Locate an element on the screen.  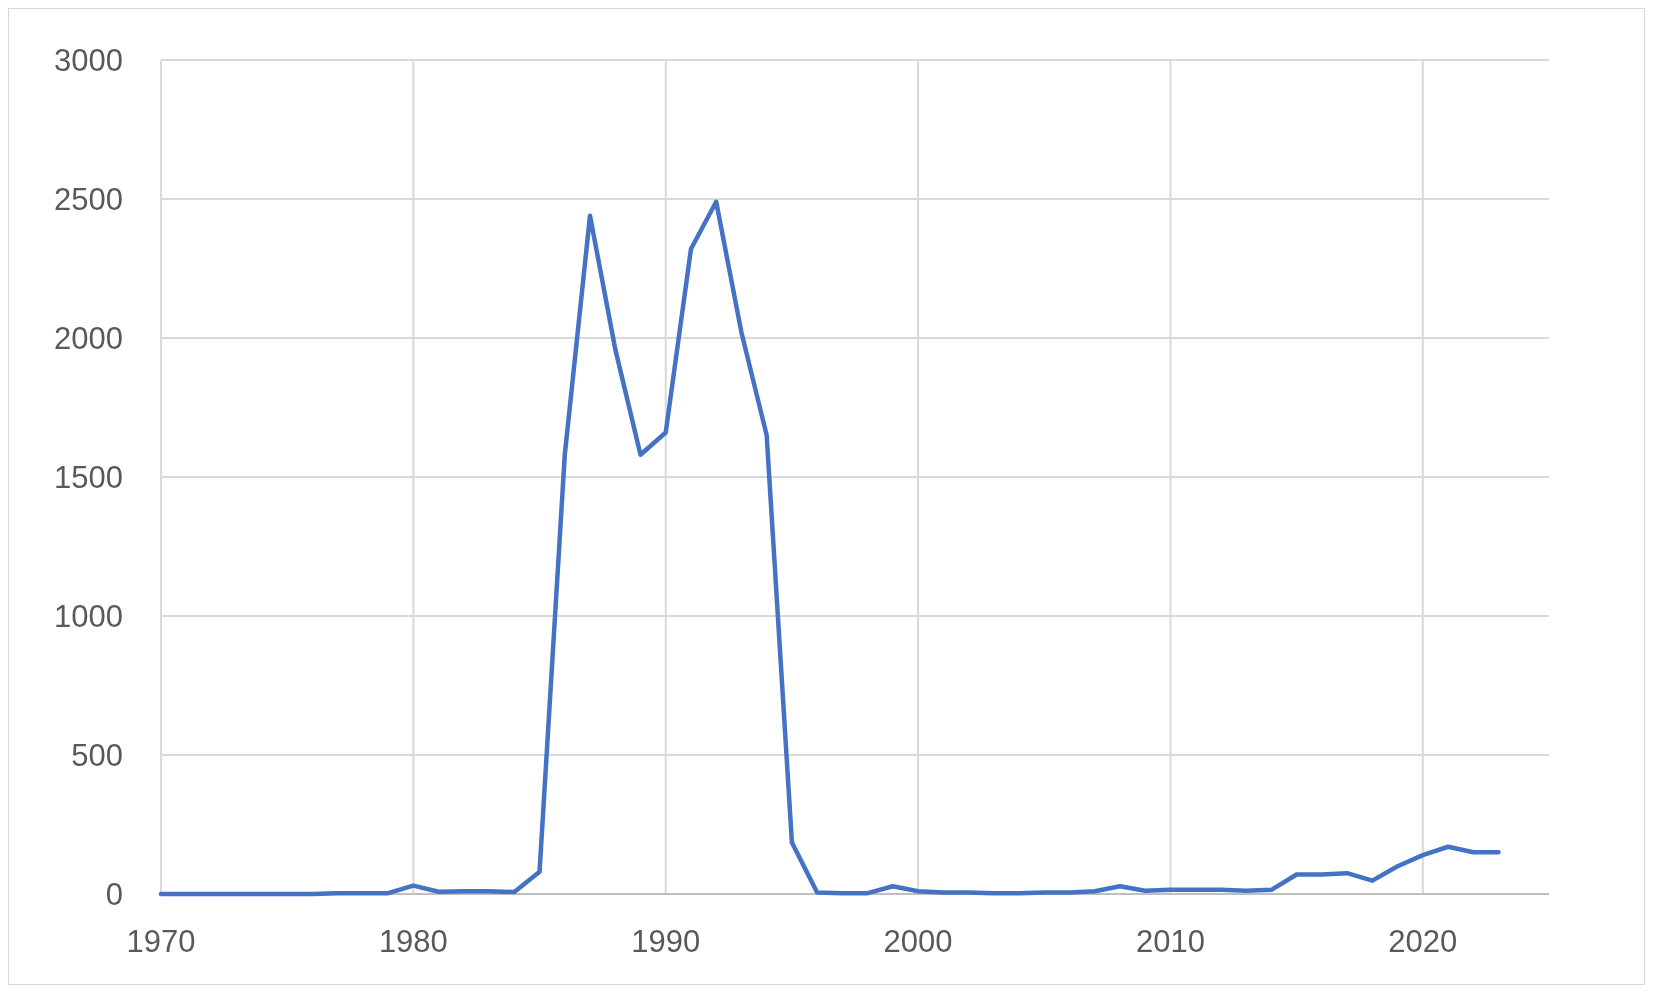
y-tick-label: 2500 is located at coordinates (88, 199).